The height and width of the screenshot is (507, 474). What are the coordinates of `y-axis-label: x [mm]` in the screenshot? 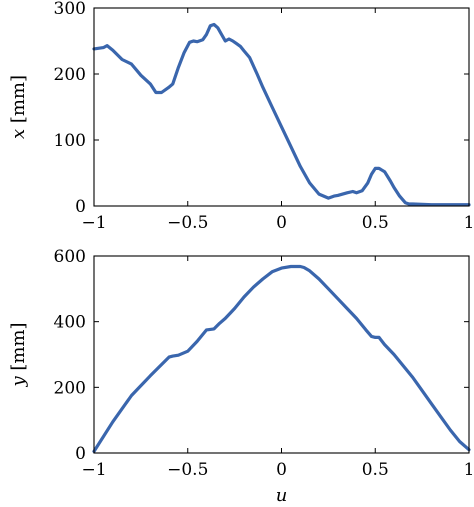 It's located at (18, 107).